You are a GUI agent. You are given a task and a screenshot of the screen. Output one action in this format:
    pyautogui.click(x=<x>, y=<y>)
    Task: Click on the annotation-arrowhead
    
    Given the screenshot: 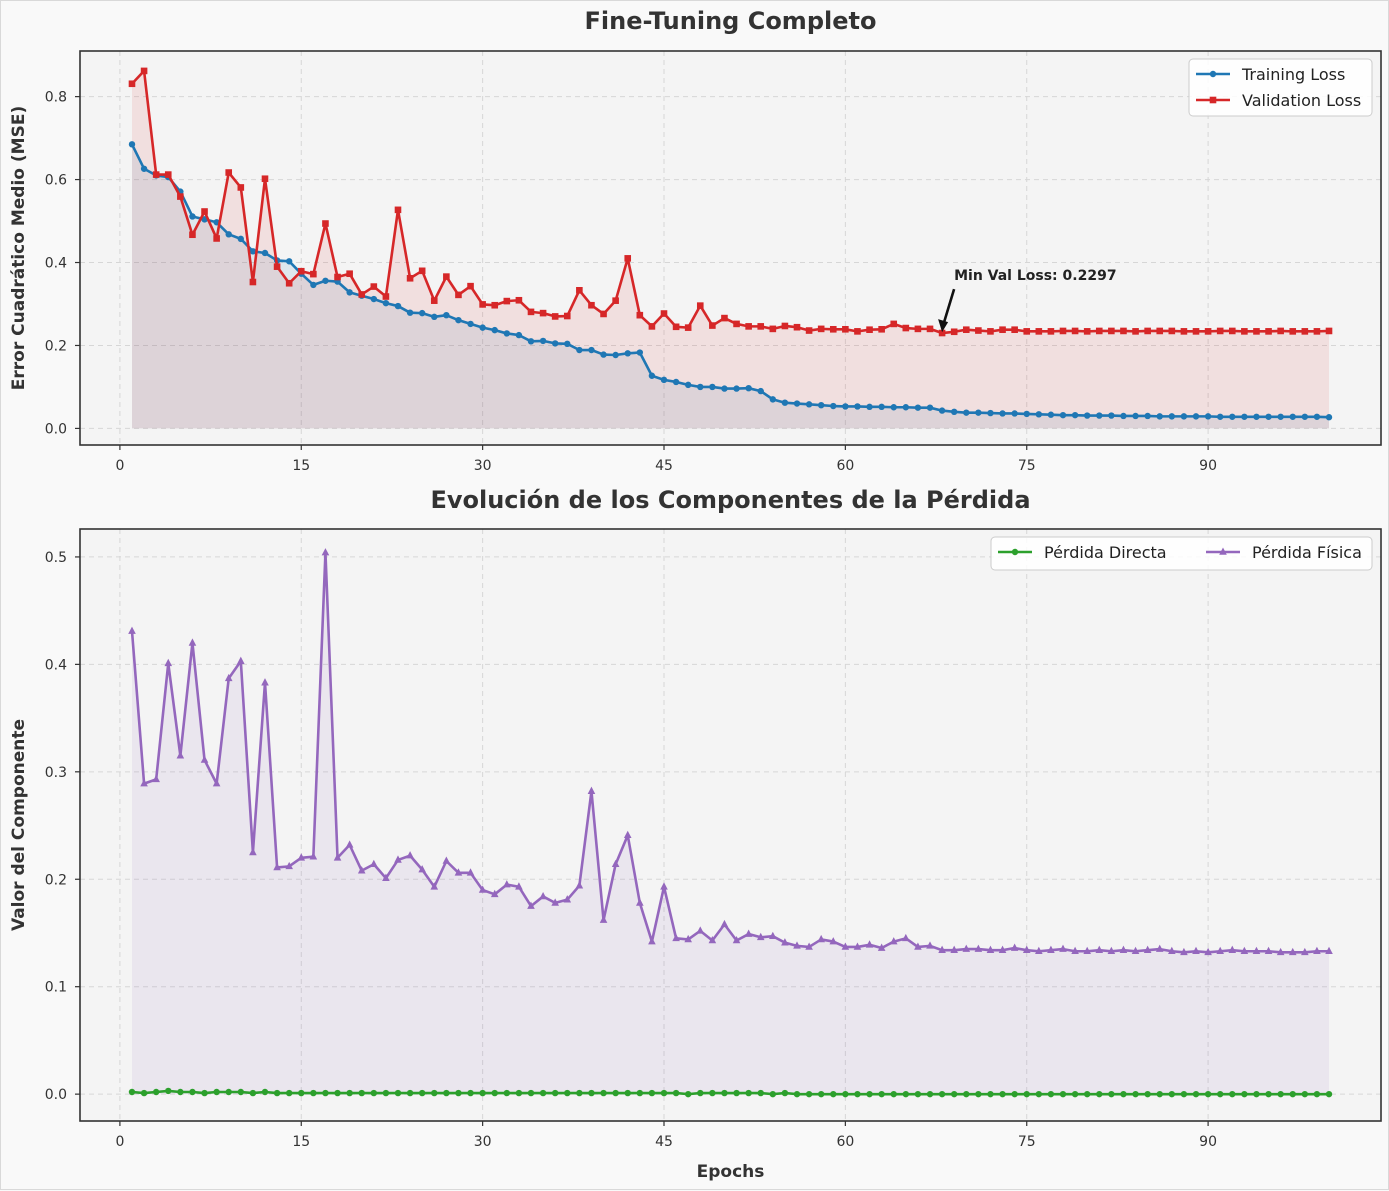 What is the action you would take?
    pyautogui.click(x=943, y=326)
    